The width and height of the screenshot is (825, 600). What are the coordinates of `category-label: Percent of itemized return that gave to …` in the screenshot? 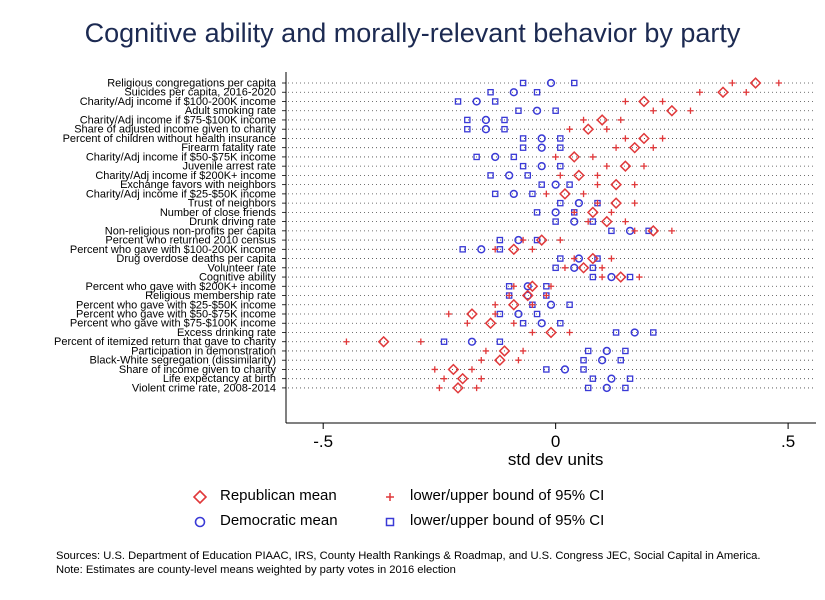 It's located at (165, 342).